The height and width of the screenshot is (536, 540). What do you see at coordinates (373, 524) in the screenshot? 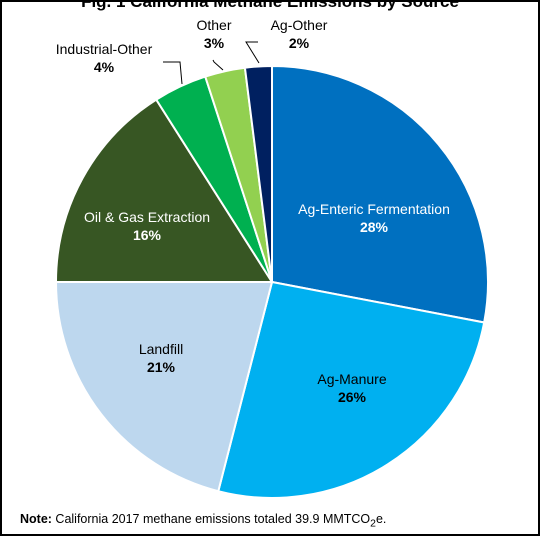
I see `note-subscript: 2` at bounding box center [373, 524].